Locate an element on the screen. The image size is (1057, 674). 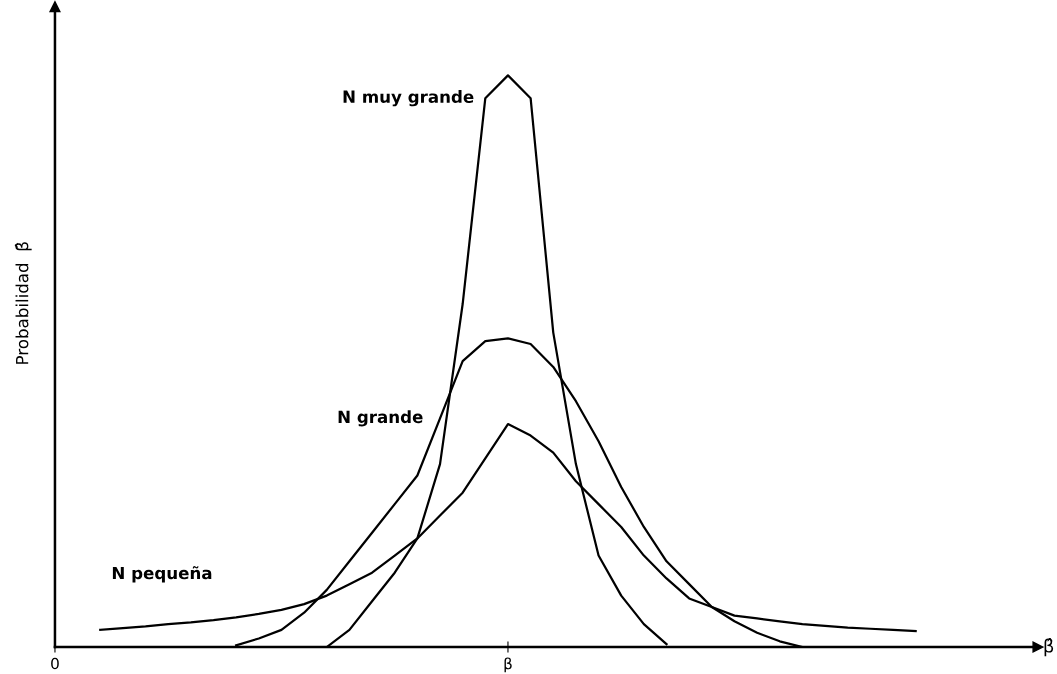
x-axis-title: β̂ is located at coordinates (1049, 647).